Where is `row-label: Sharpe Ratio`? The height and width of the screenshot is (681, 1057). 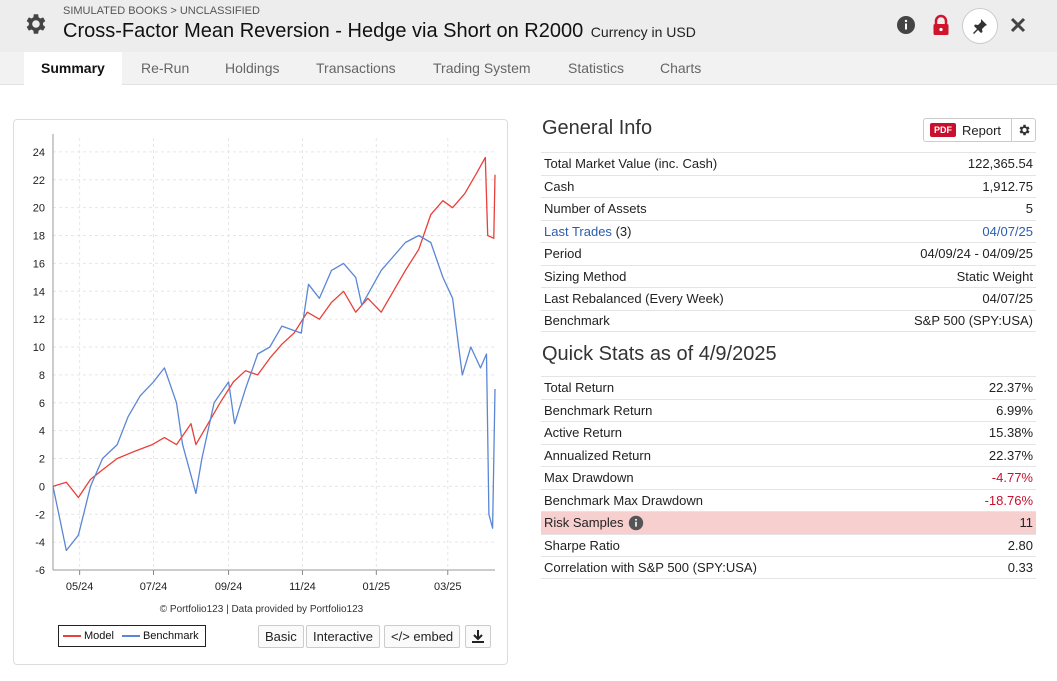 row-label: Sharpe Ratio is located at coordinates (582, 545).